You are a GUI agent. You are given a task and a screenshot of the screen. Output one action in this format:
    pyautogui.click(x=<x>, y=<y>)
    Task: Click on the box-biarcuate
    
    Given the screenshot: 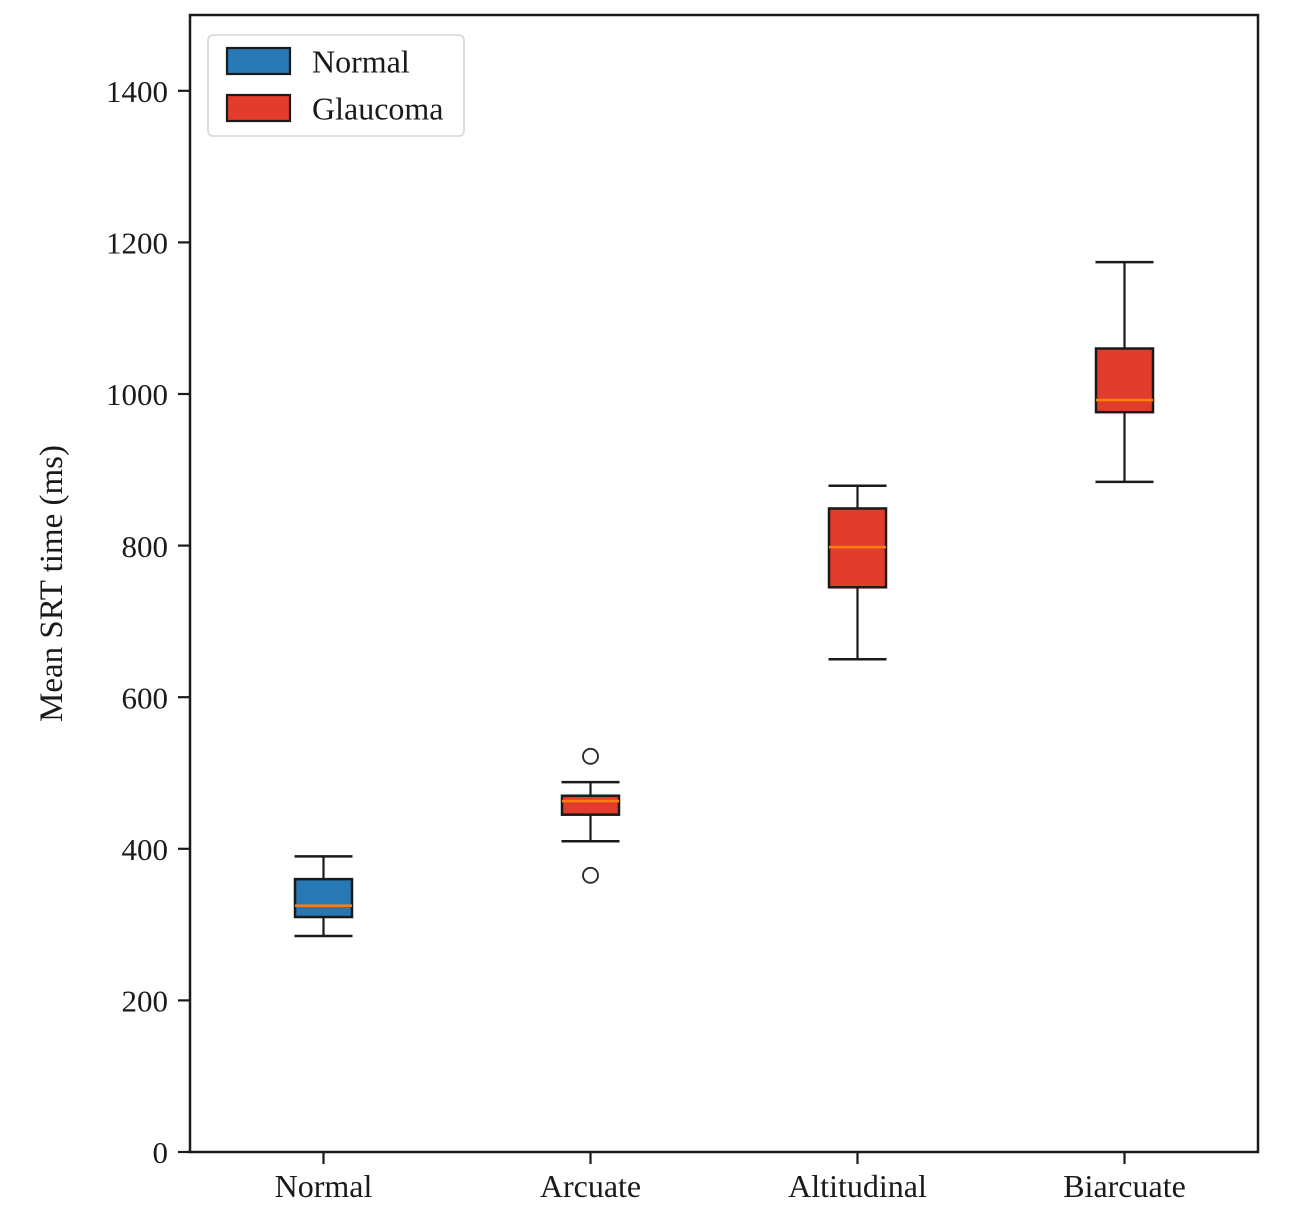 What is the action you would take?
    pyautogui.click(x=1124, y=380)
    